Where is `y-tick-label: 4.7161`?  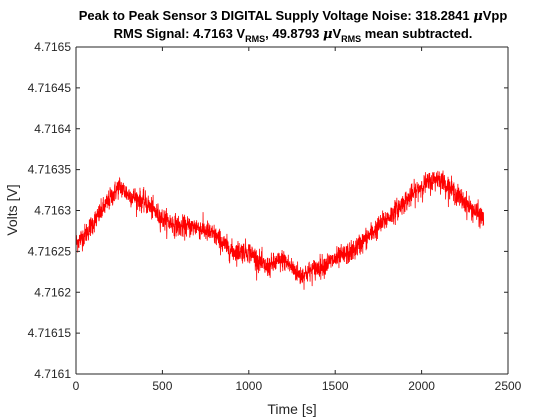 y-tick-label: 4.7161 is located at coordinates (52, 374).